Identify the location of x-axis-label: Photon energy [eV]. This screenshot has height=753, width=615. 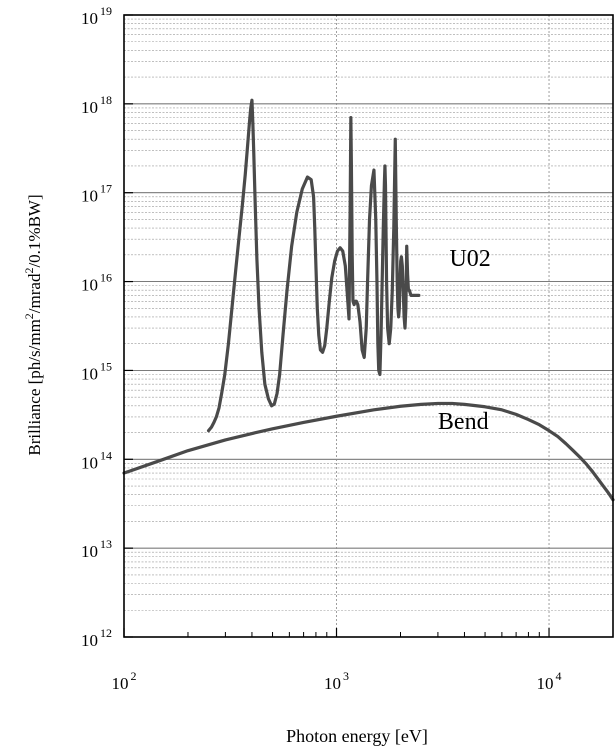
(357, 736).